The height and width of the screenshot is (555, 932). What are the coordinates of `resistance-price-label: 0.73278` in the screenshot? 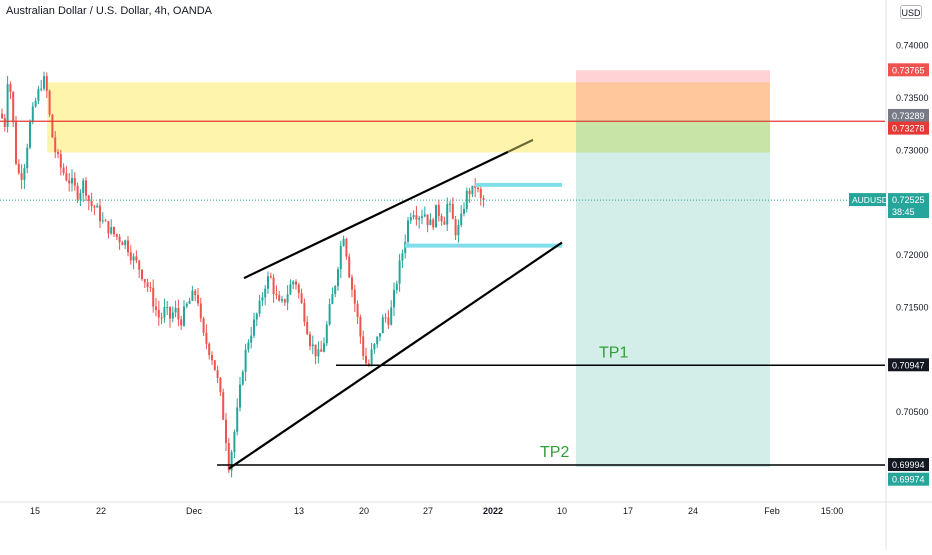 It's located at (908, 129).